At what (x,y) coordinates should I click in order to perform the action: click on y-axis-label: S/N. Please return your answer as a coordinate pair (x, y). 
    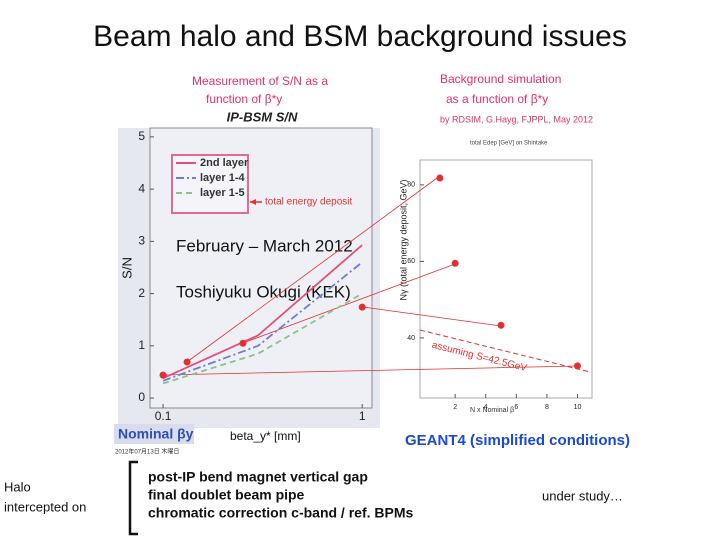
    Looking at the image, I should click on (126, 268).